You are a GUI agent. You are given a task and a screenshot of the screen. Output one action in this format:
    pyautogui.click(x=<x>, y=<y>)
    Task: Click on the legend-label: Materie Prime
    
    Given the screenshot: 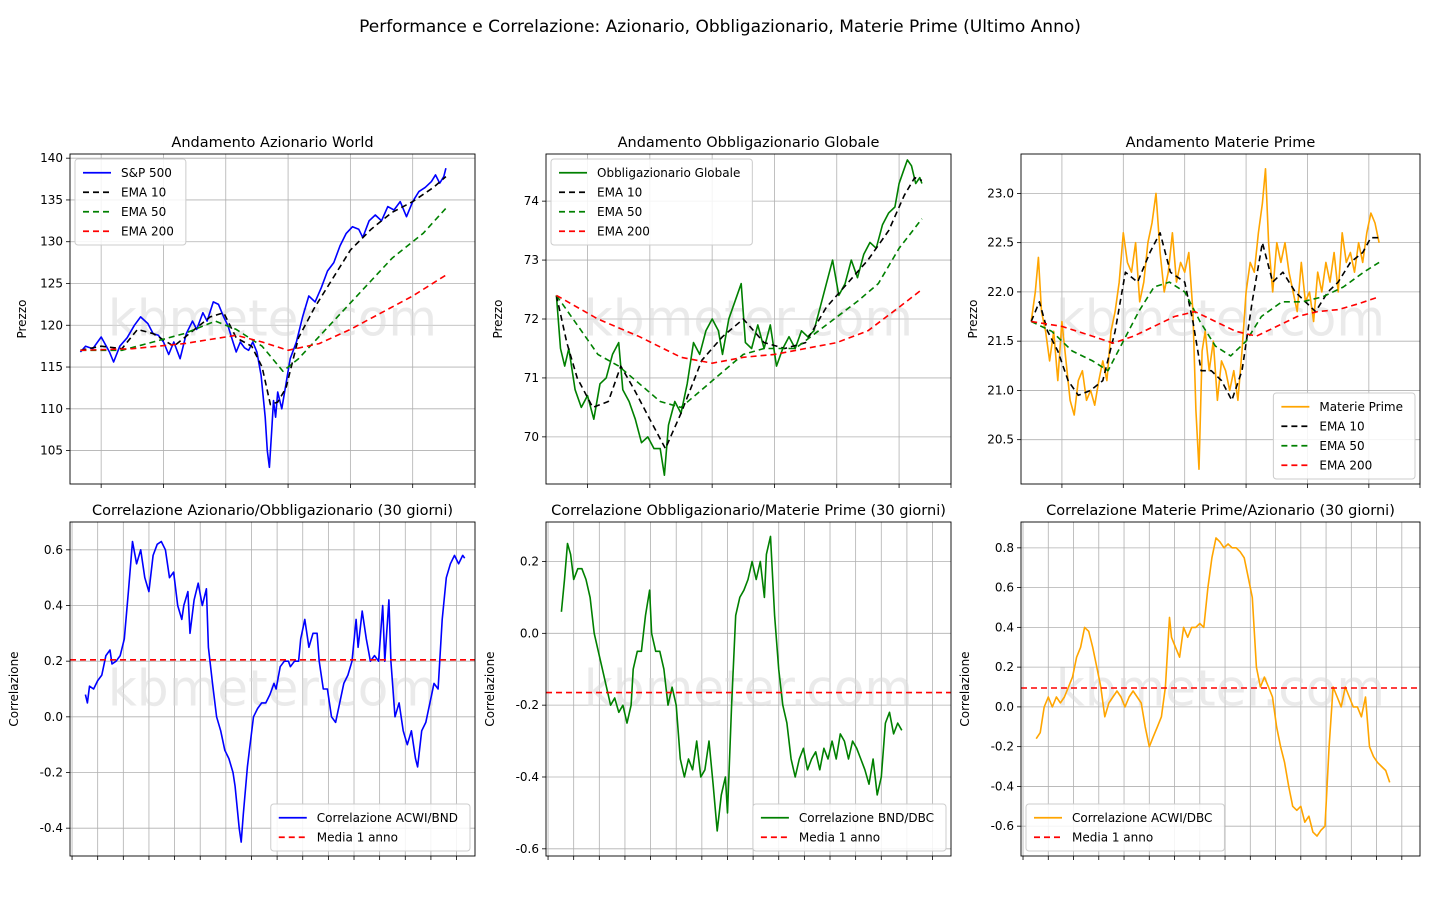 What is the action you would take?
    pyautogui.click(x=1361, y=407)
    